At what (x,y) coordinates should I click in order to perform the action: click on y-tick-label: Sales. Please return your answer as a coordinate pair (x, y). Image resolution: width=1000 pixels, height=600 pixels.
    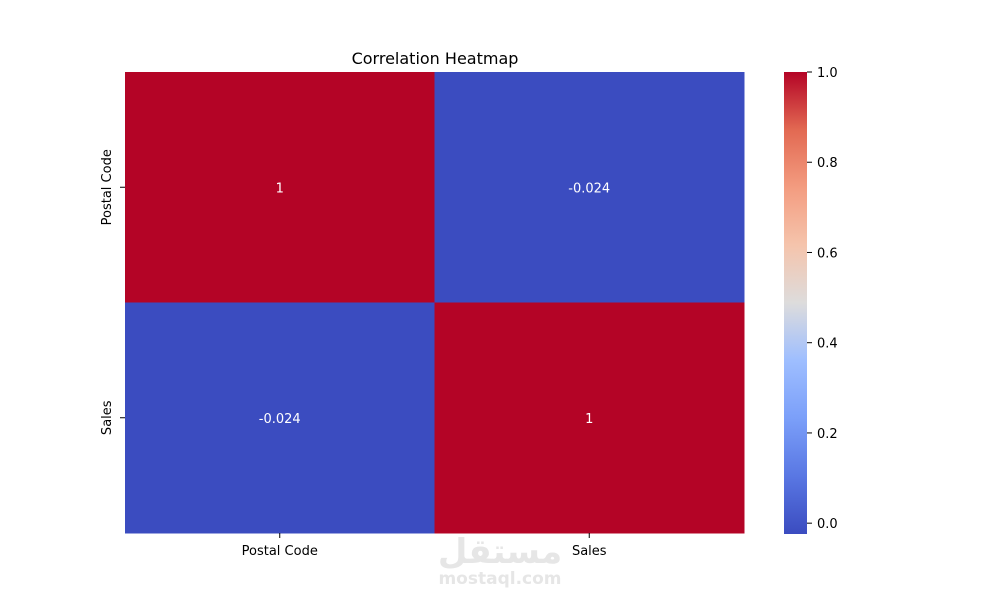
    Looking at the image, I should click on (107, 417).